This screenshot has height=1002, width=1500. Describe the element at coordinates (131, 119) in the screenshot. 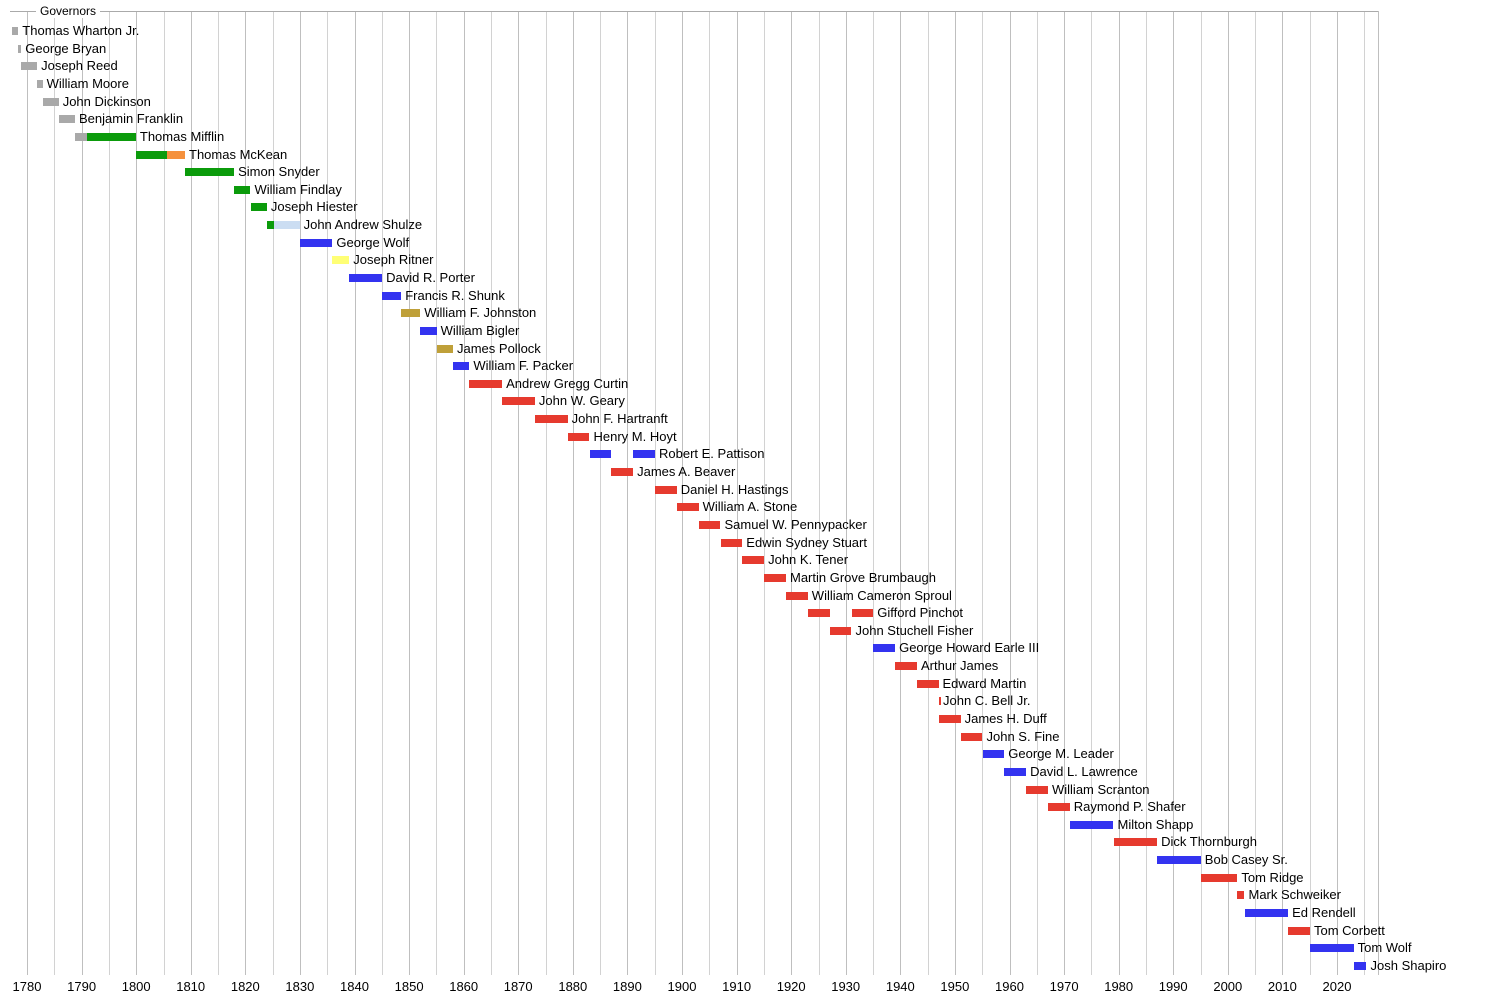

I see `governor-name: Benjamin Franklin` at that location.